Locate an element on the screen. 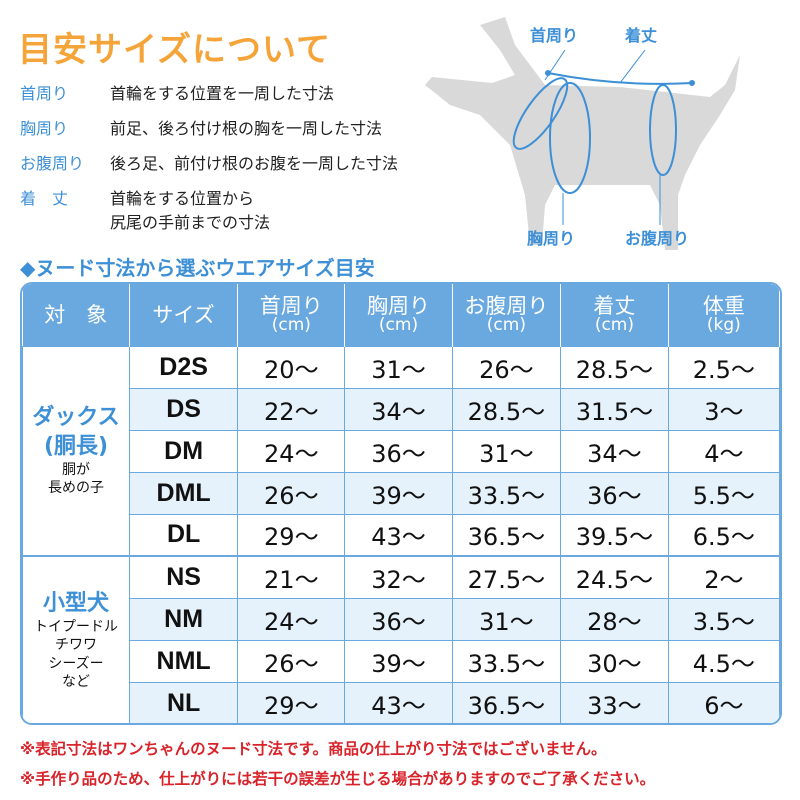  value-cell: 5.5〜 is located at coordinates (723, 493).